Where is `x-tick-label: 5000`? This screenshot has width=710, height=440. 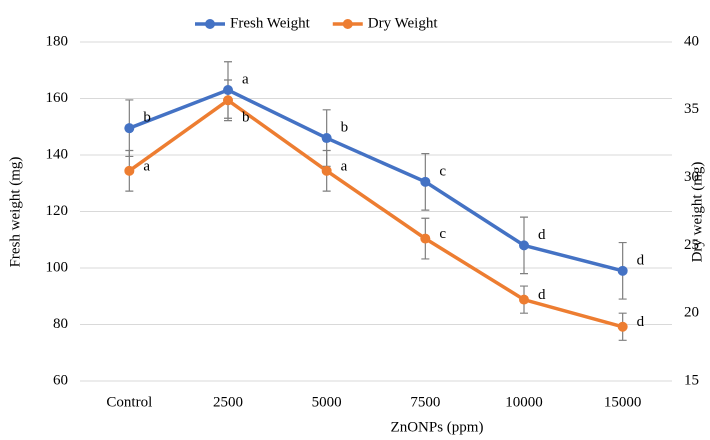
x-tick-label: 5000 is located at coordinates (327, 402).